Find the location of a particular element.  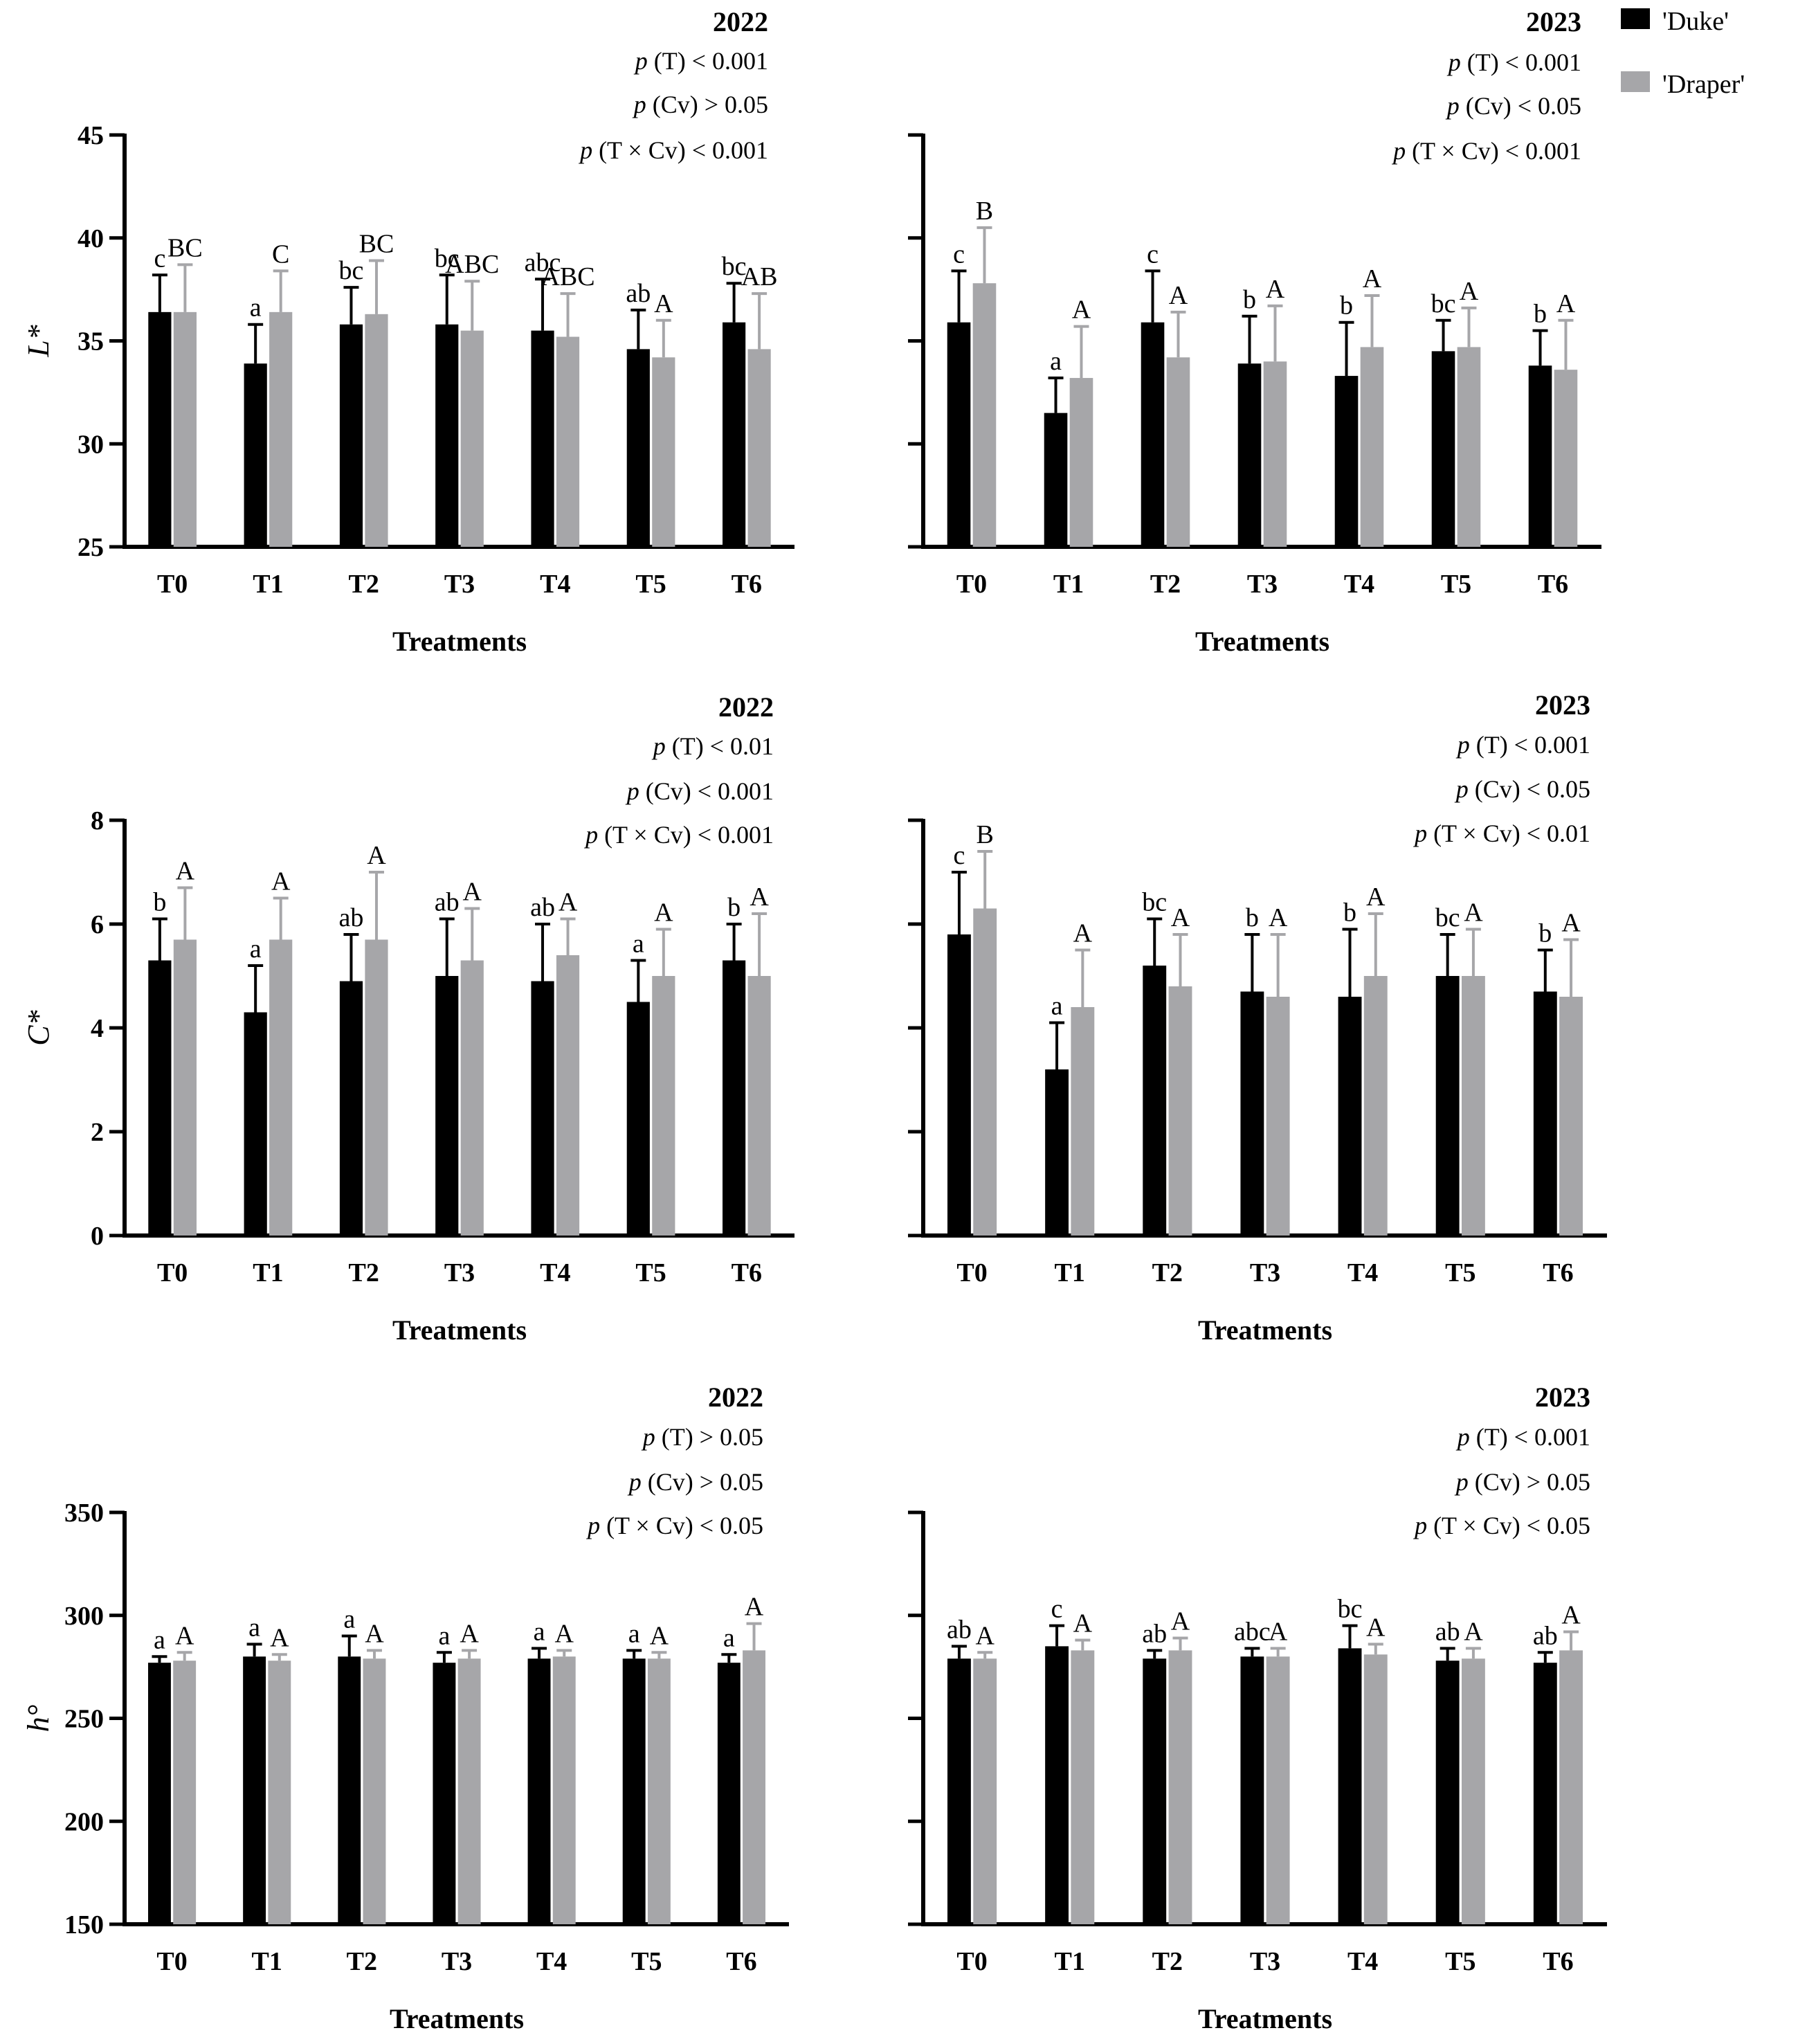

y-tick-label: 30 is located at coordinates (91, 444).